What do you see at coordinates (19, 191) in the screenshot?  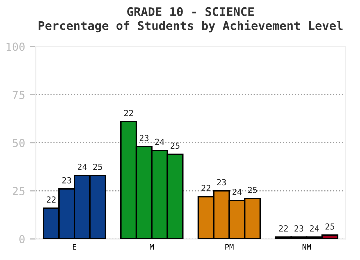 I see `y-tick-label: 25` at bounding box center [19, 191].